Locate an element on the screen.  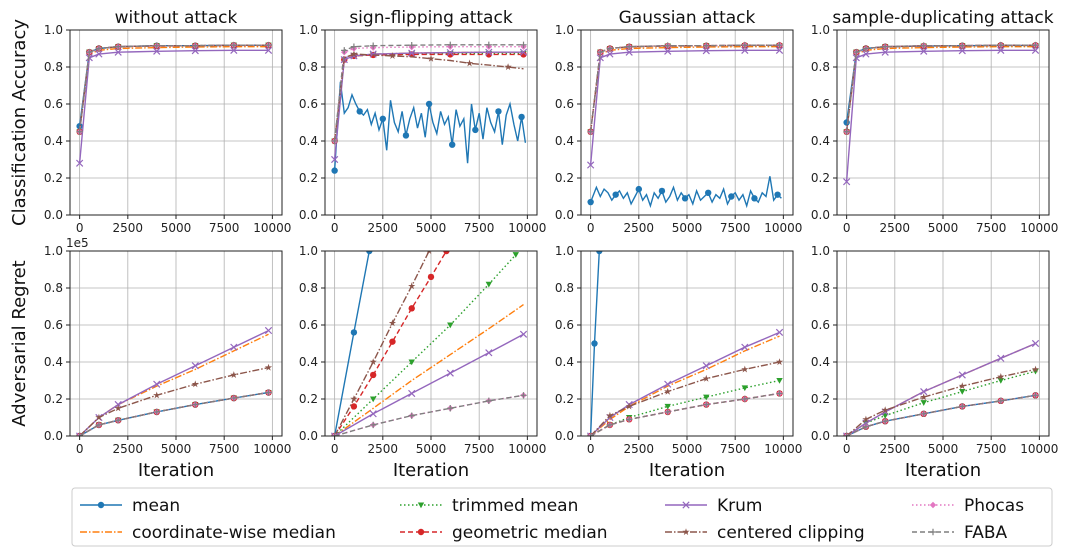
legend-label: Krum is located at coordinates (739, 506).